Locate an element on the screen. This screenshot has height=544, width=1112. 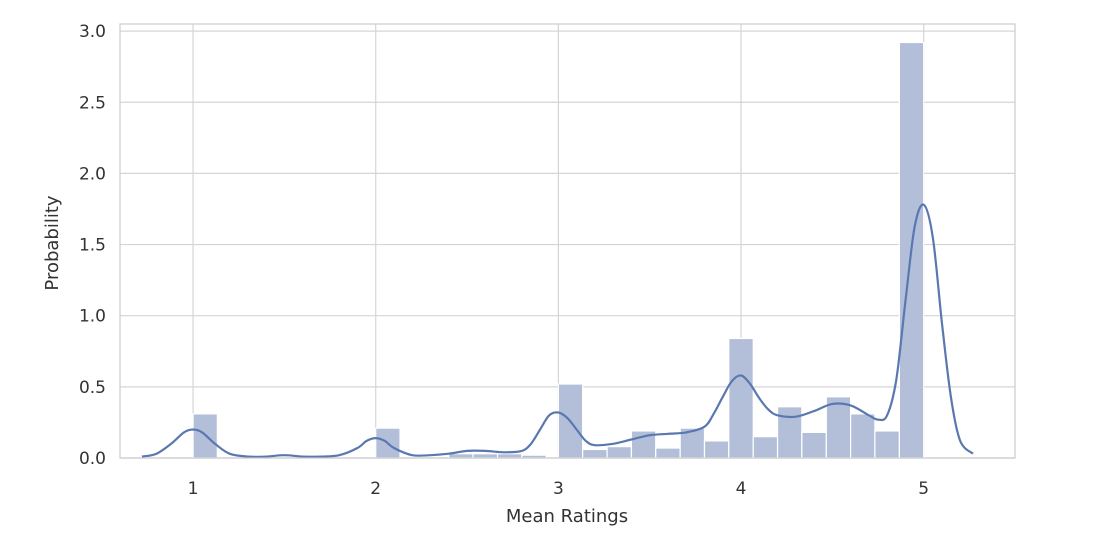
x-tick-labels: 1 2 3 4 5 is located at coordinates (558, 489).